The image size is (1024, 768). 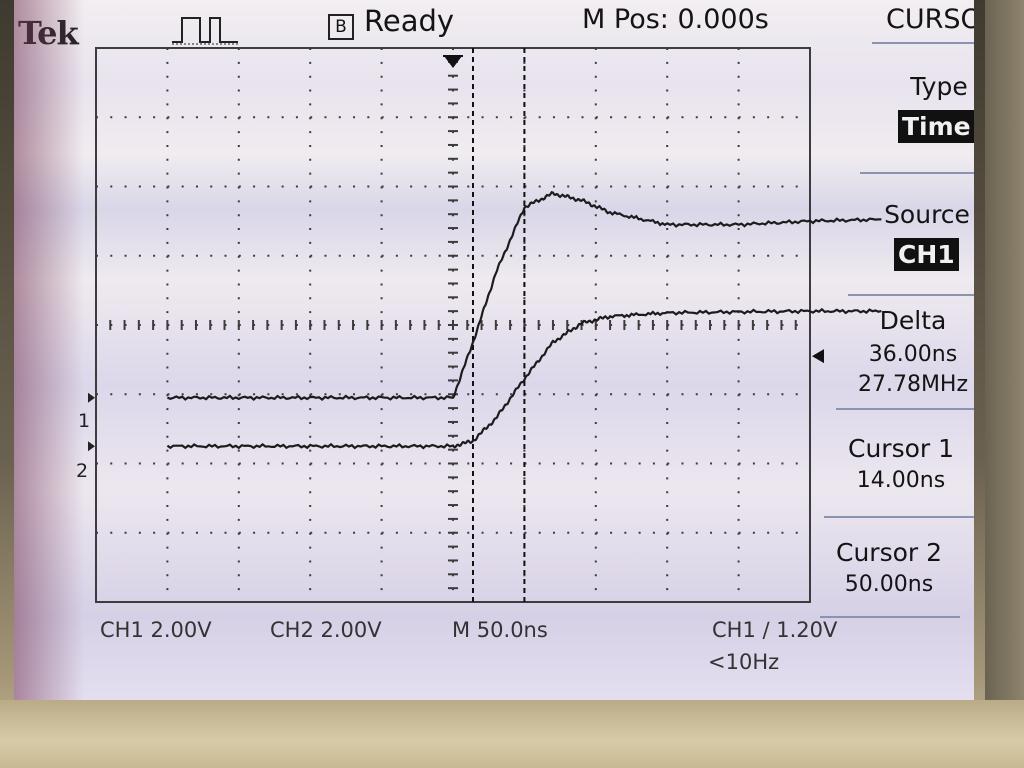 What do you see at coordinates (409, 21) in the screenshot?
I see `acquisition-state: Ready` at bounding box center [409, 21].